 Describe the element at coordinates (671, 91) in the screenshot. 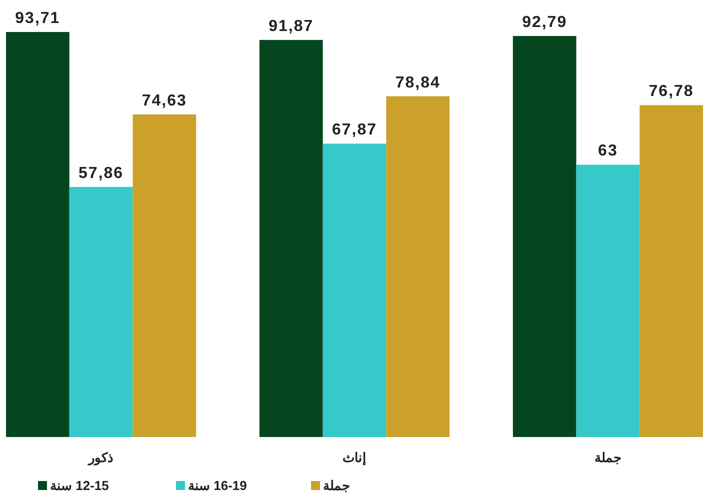

I see `data-label: 76,78` at that location.